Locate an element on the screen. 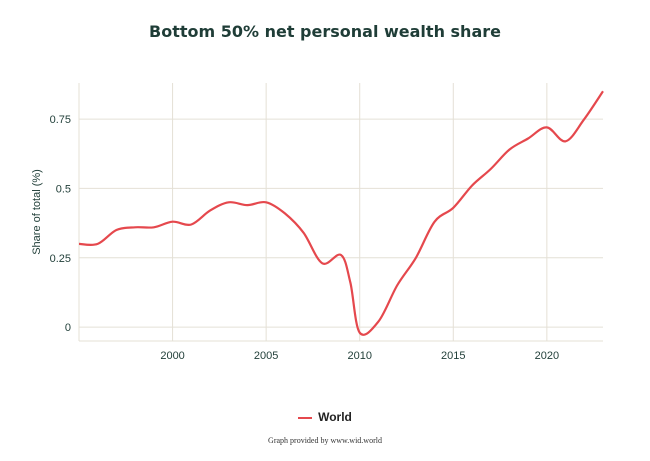 Image resolution: width=650 pixels, height=461 pixels. y-tick-label: 0.25 is located at coordinates (60, 259).